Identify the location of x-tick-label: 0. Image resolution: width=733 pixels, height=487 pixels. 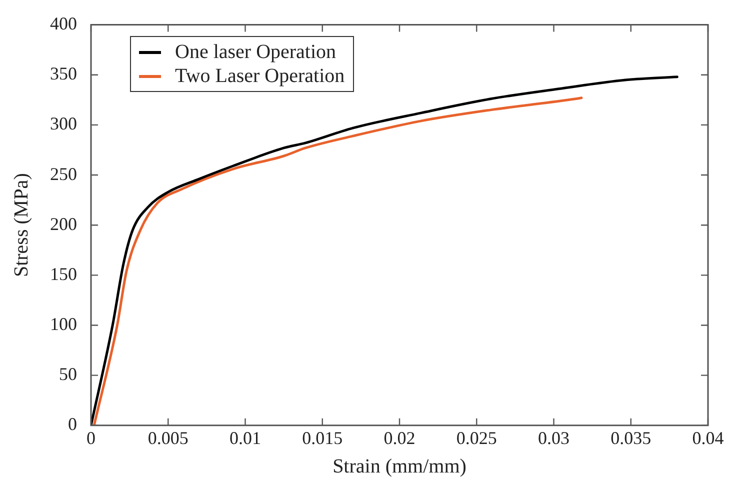
(91, 438).